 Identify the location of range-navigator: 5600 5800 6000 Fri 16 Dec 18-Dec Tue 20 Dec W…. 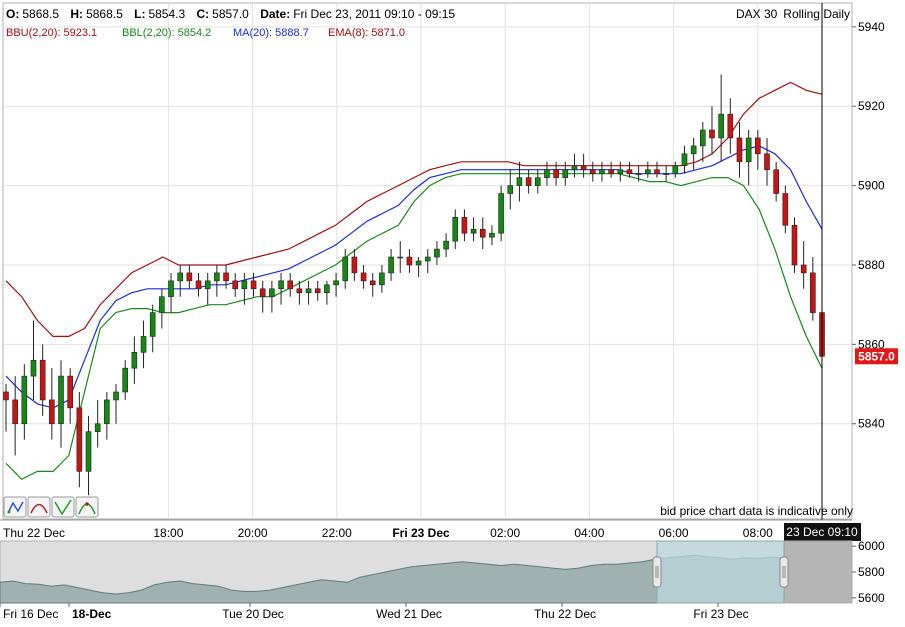
(442, 580).